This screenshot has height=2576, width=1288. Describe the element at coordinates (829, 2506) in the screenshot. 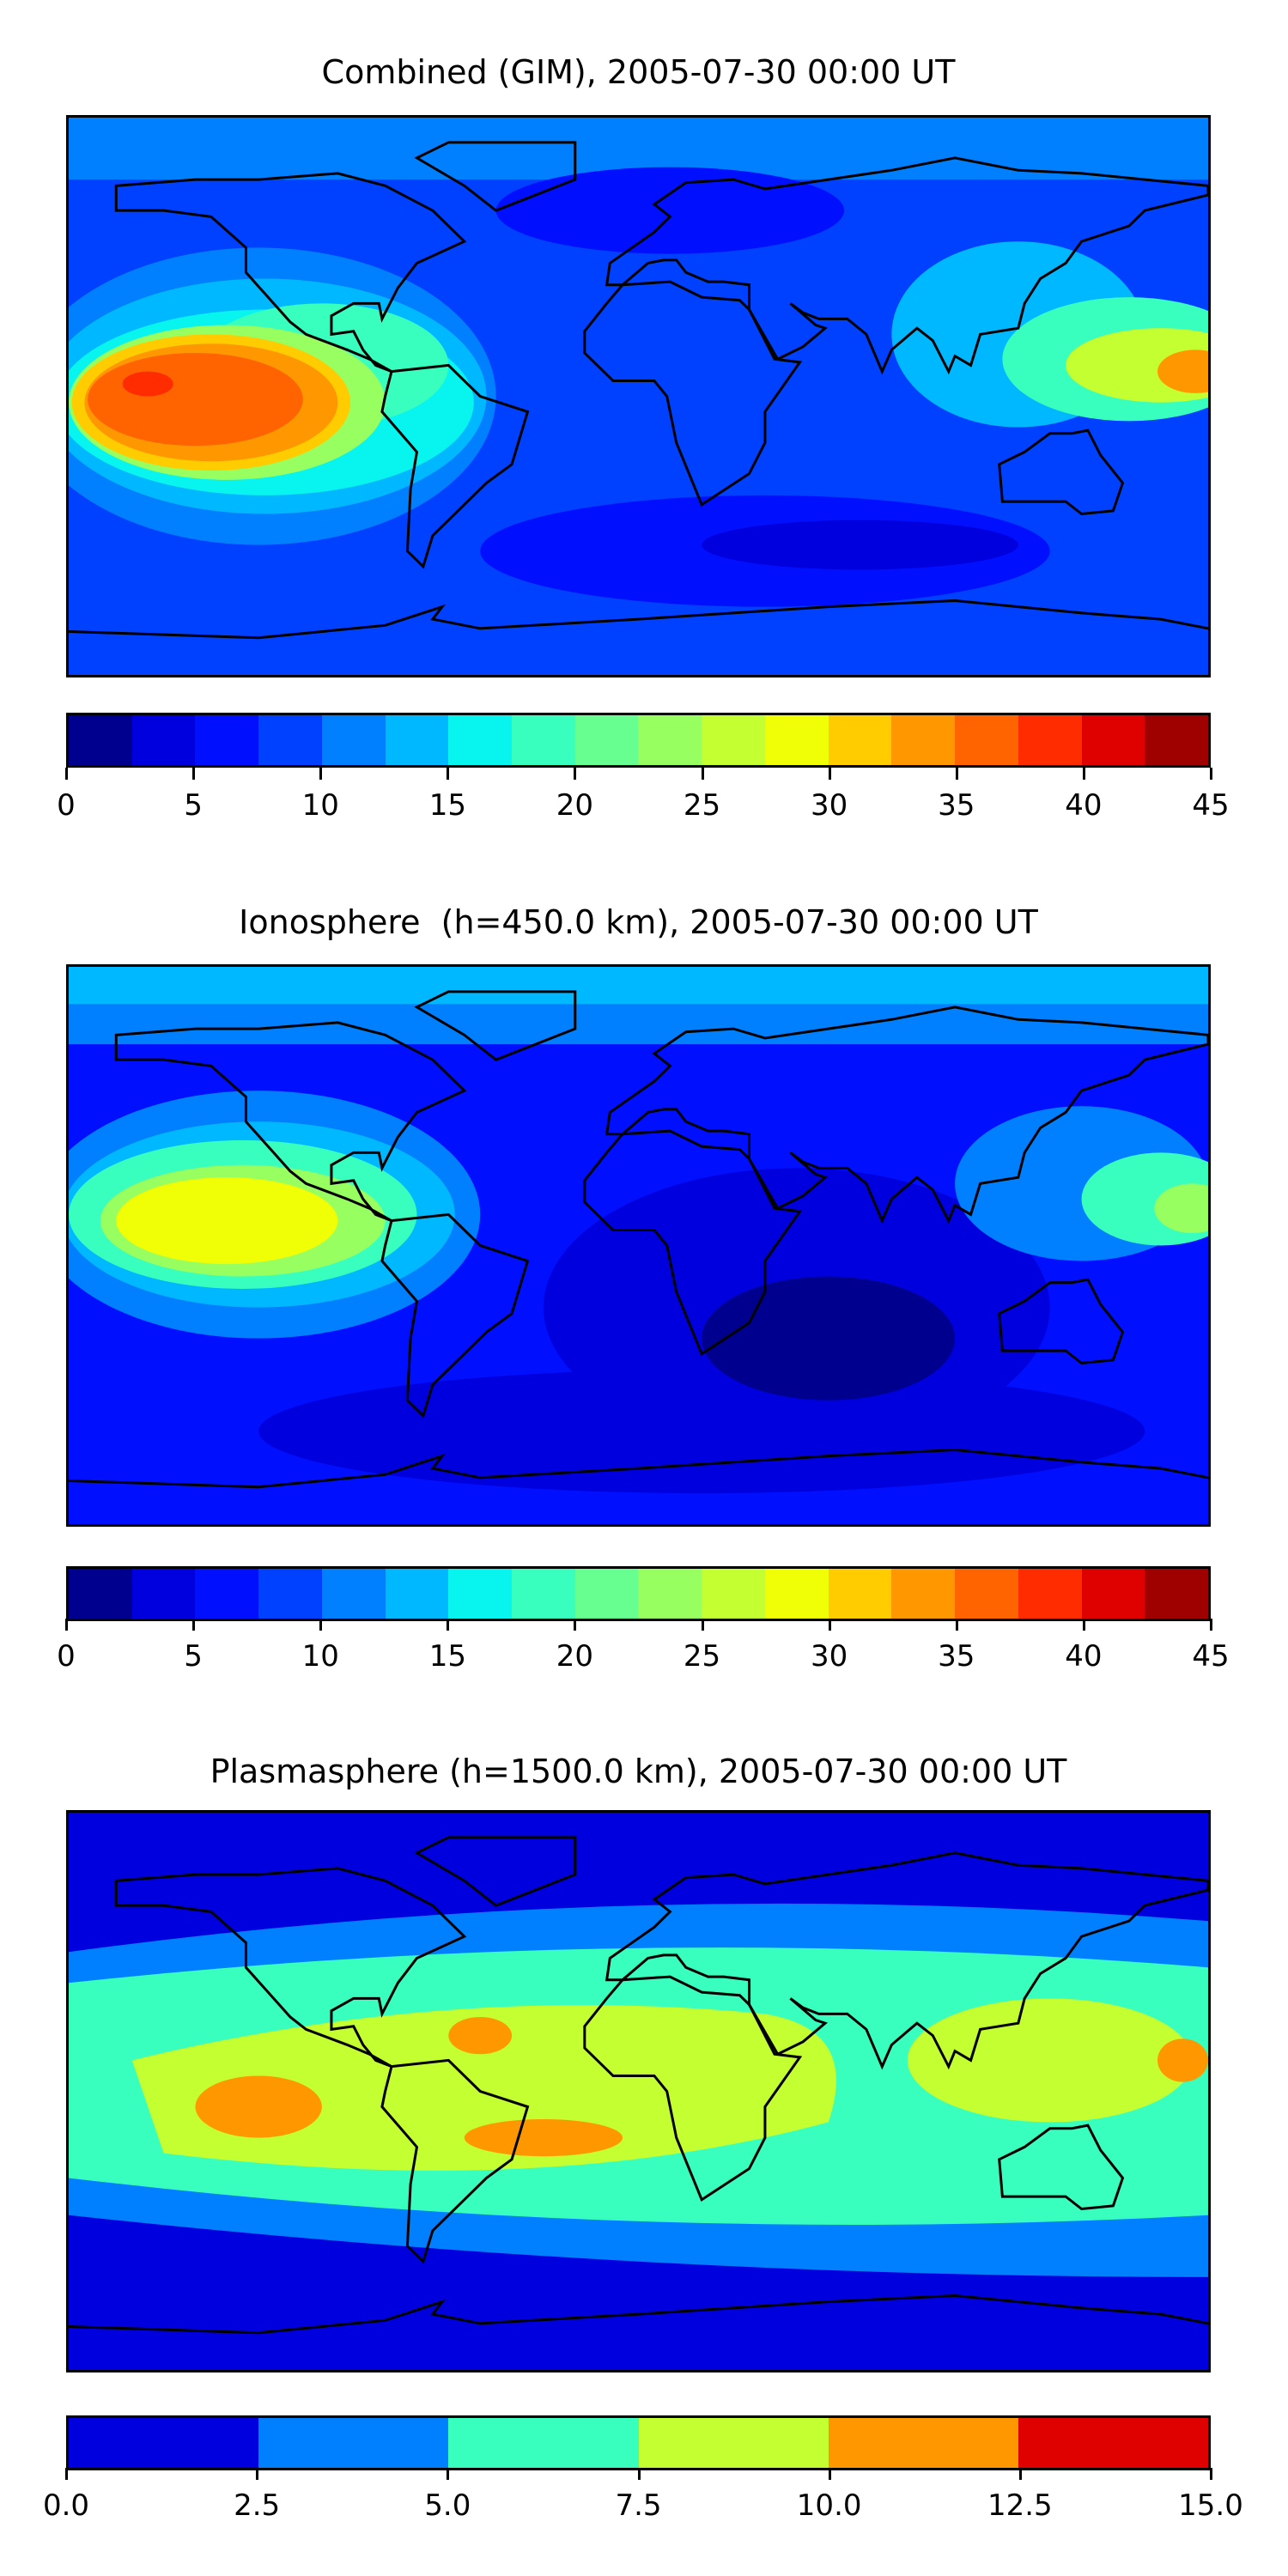

I see `colorbar-tick-label: 10.0` at that location.